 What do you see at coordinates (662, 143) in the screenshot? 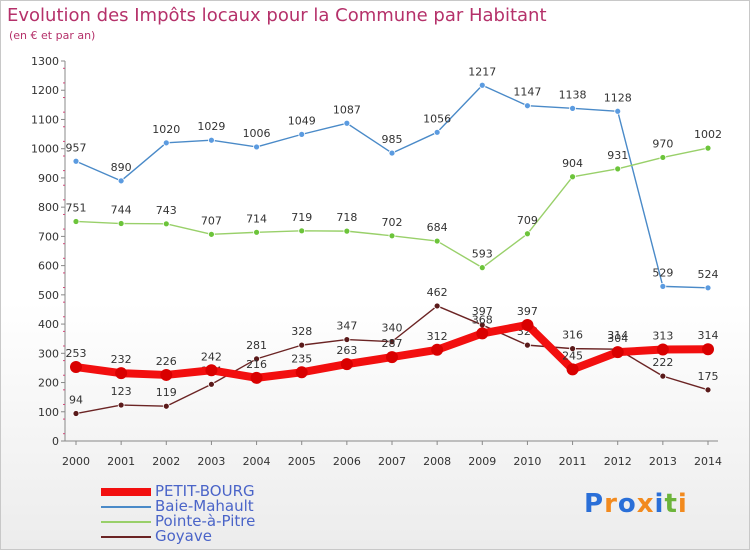
I see `data-label-pointe-a-pitre: 970` at bounding box center [662, 143].